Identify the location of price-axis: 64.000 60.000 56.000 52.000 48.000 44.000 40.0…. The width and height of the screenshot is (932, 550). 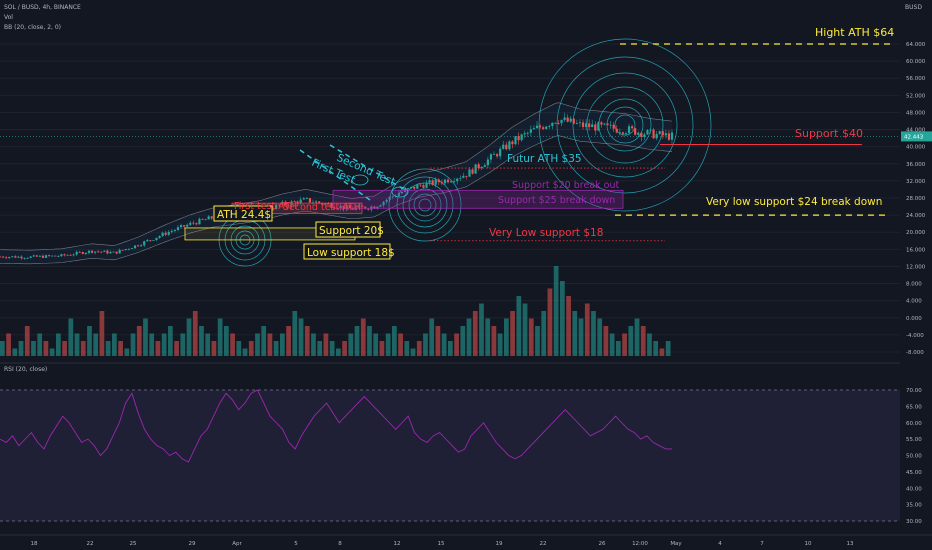
(916, 199).